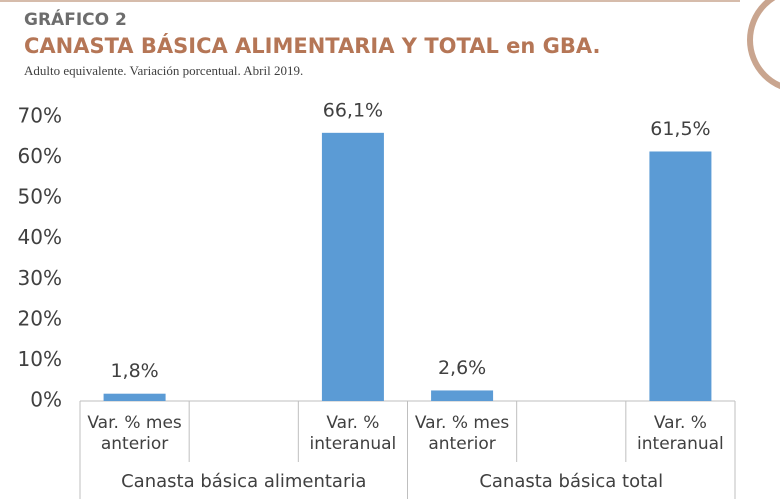 The width and height of the screenshot is (780, 499). Describe the element at coordinates (40, 237) in the screenshot. I see `y-tick-label: 40%` at that location.